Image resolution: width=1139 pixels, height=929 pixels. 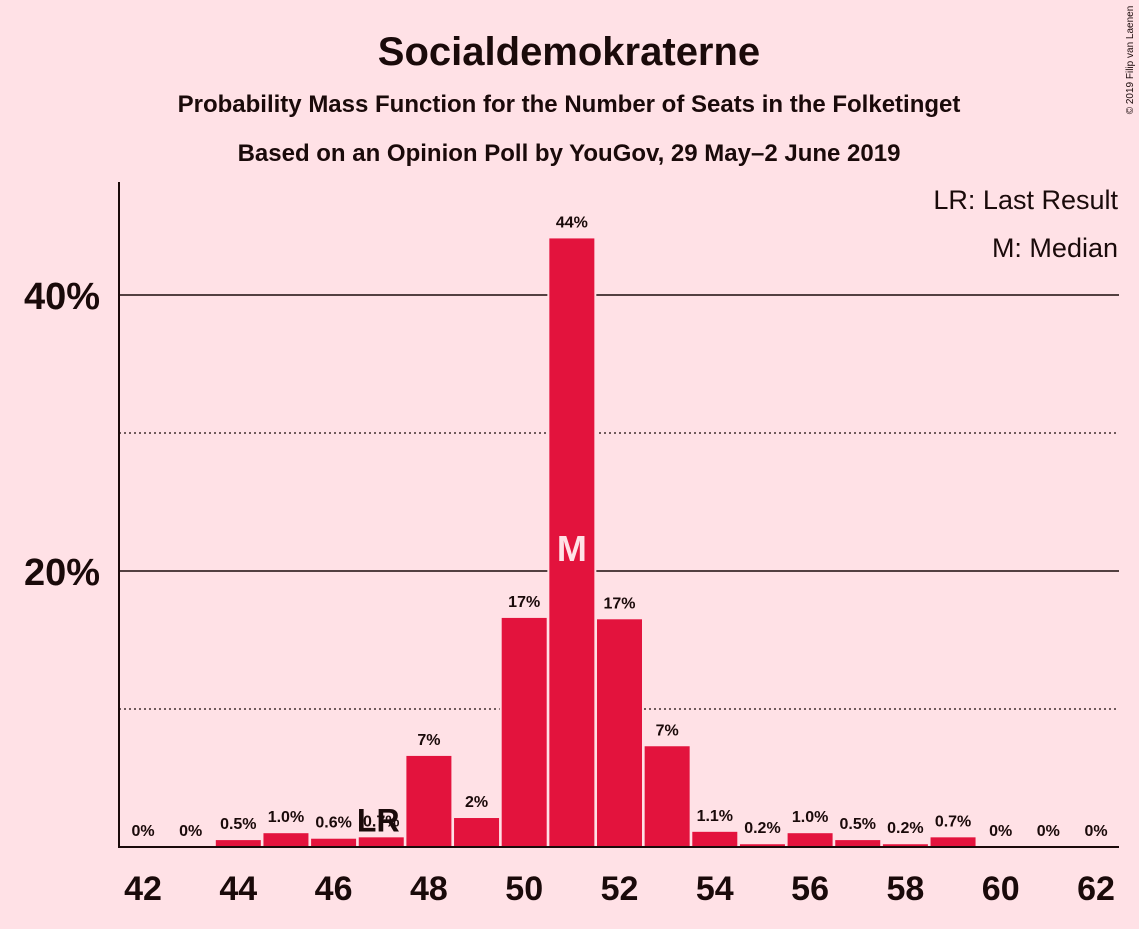 I want to click on data-label: 0.6%, so click(x=333, y=823).